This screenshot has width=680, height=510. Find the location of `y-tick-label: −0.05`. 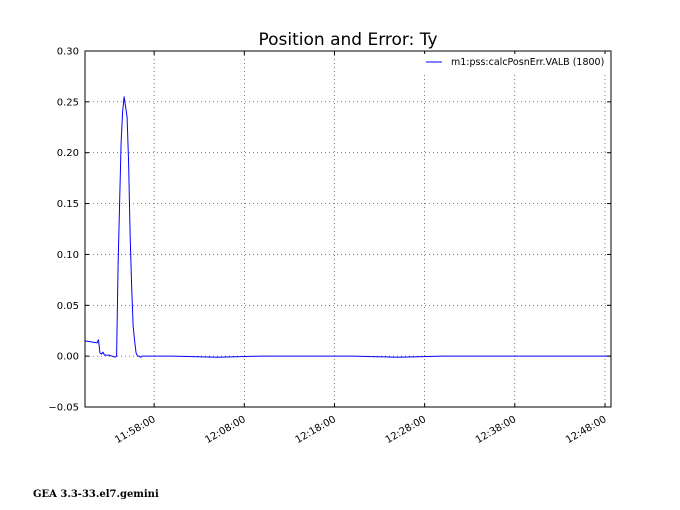

y-tick-label: −0.05 is located at coordinates (63, 408).